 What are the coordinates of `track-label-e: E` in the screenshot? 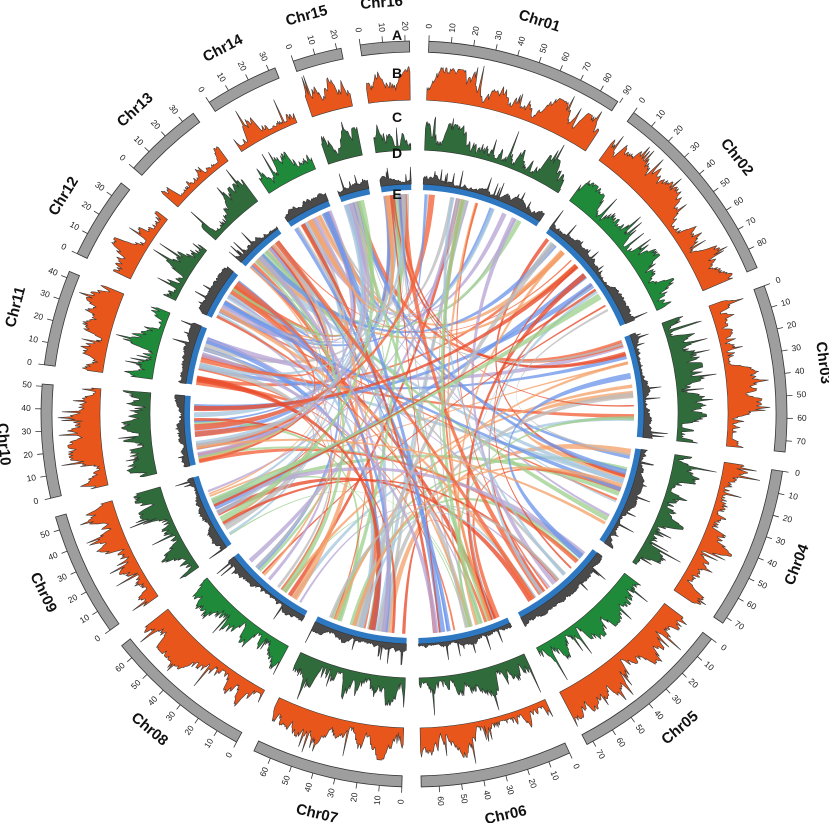 It's located at (396, 194).